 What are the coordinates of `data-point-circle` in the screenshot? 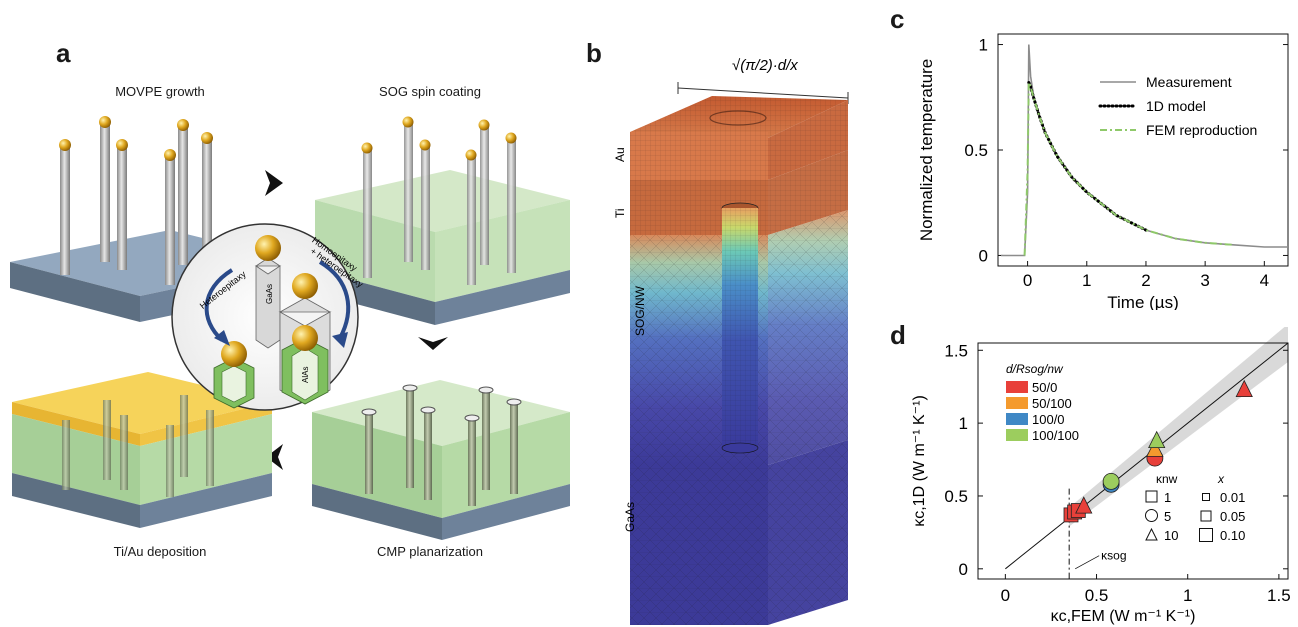 It's located at (1111, 481).